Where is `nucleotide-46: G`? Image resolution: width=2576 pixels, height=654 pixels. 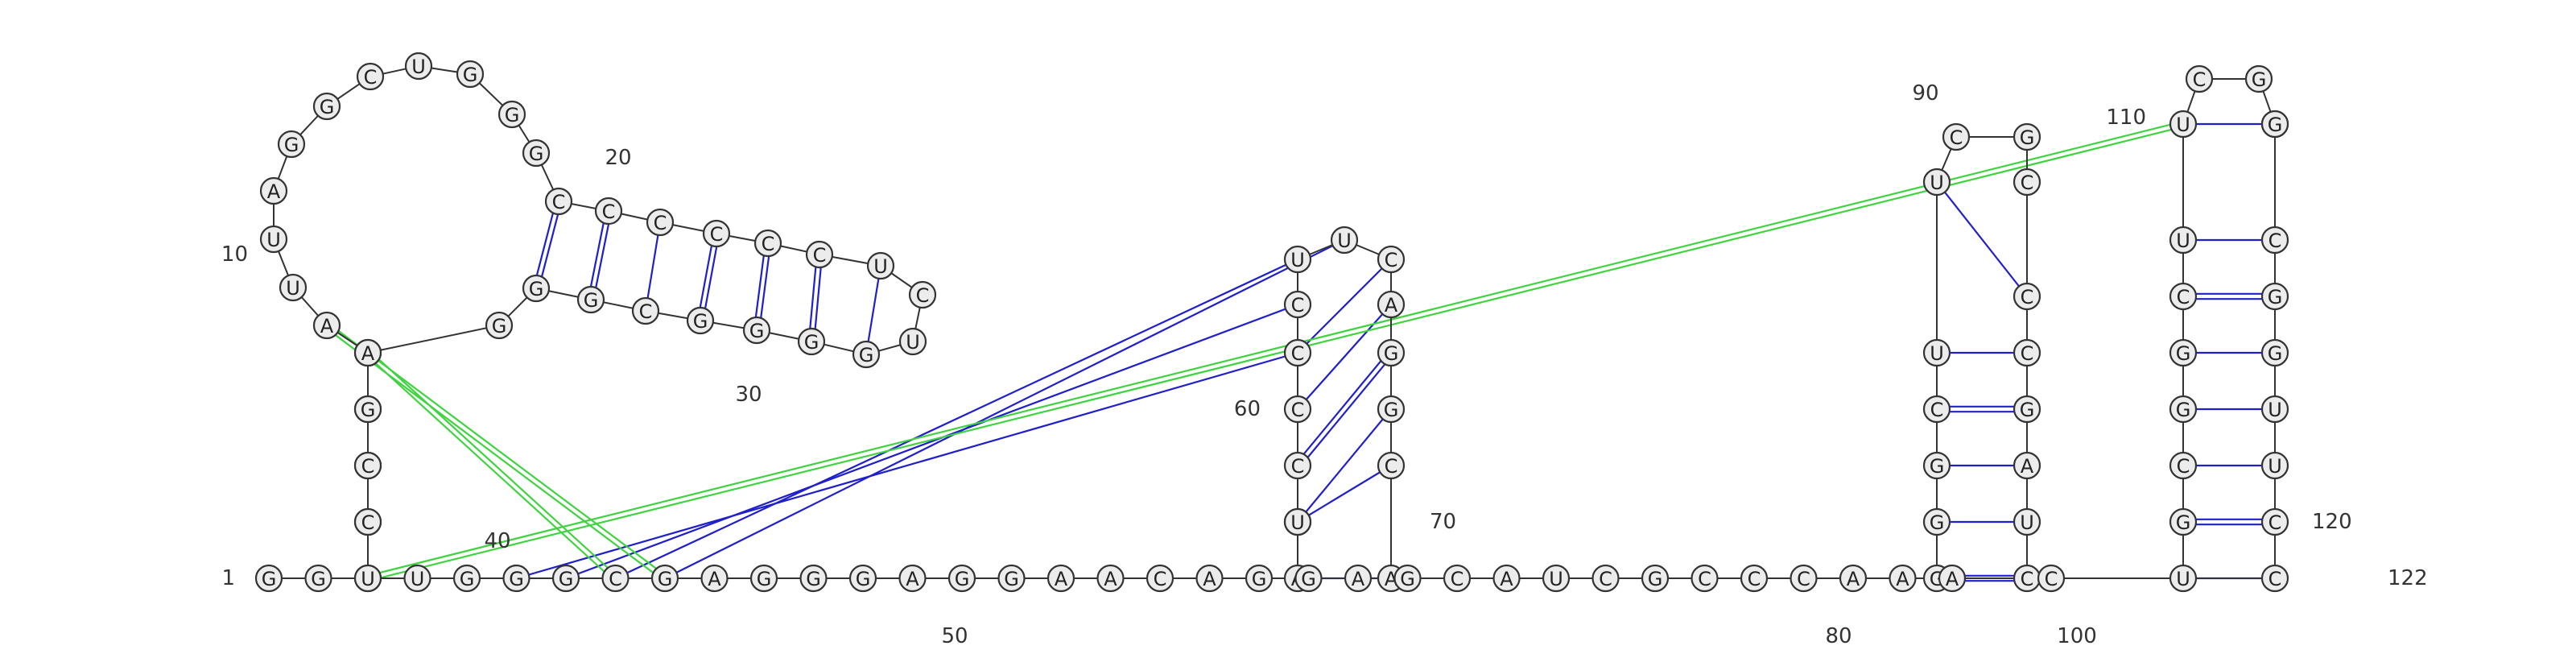 nucleotide-46: G is located at coordinates (664, 578).